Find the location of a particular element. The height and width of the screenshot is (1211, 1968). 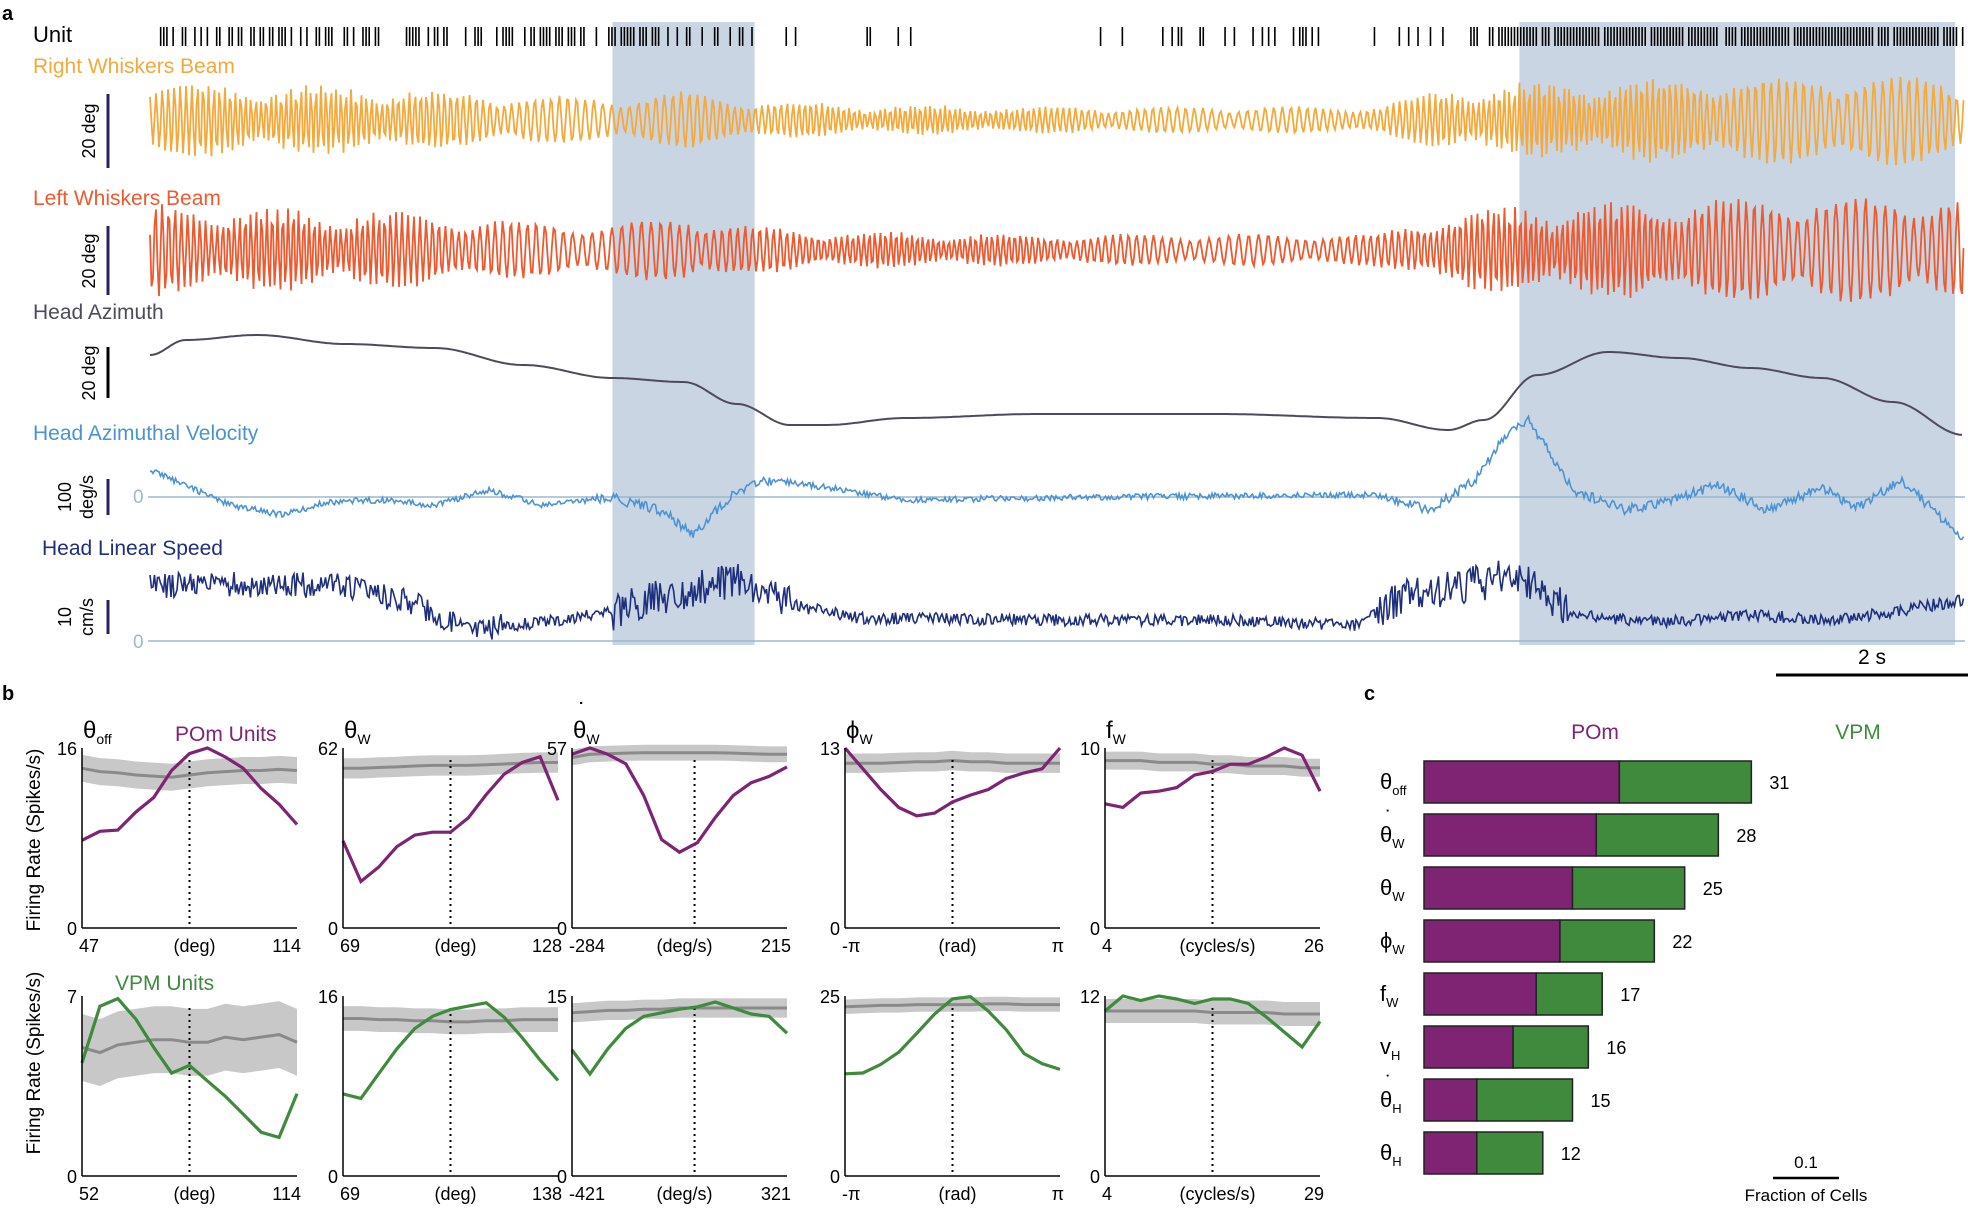

velocity-scale-value: 100 is located at coordinates (65, 497).